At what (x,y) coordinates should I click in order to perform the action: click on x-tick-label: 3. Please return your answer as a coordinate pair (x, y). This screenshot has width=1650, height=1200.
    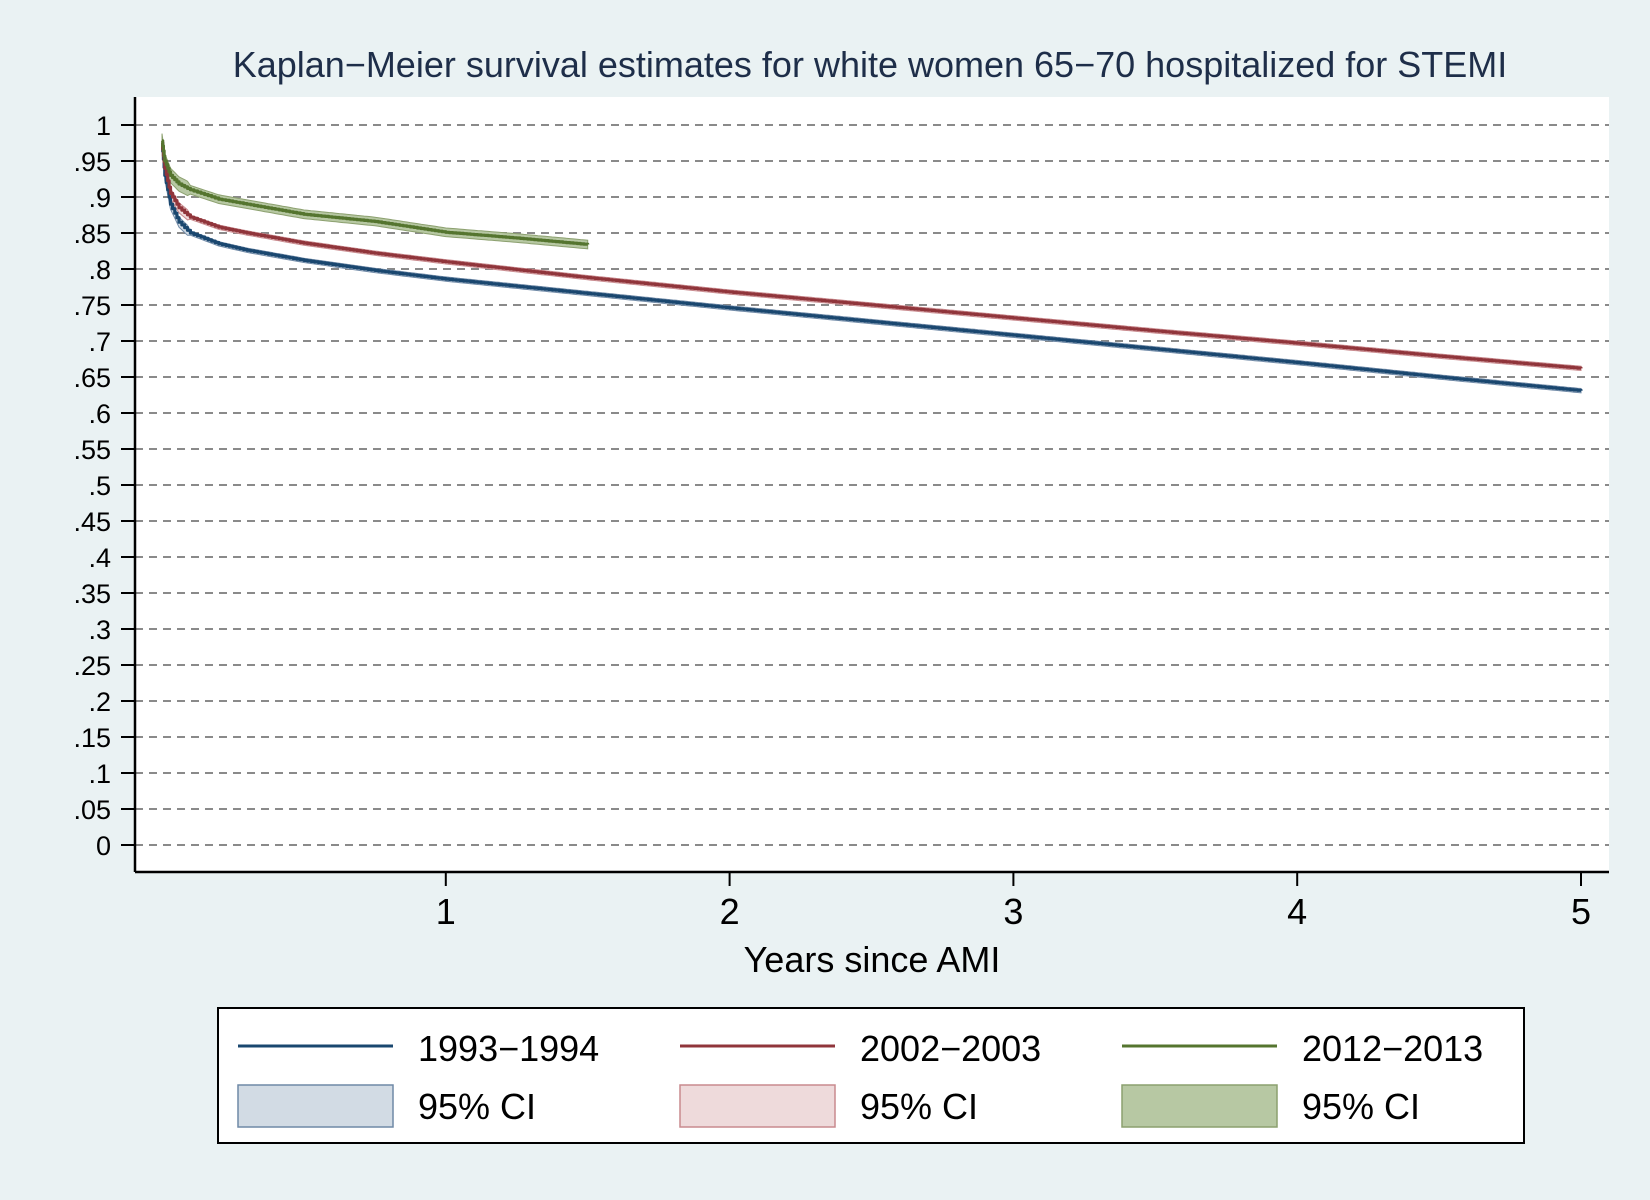
    Looking at the image, I should click on (1013, 911).